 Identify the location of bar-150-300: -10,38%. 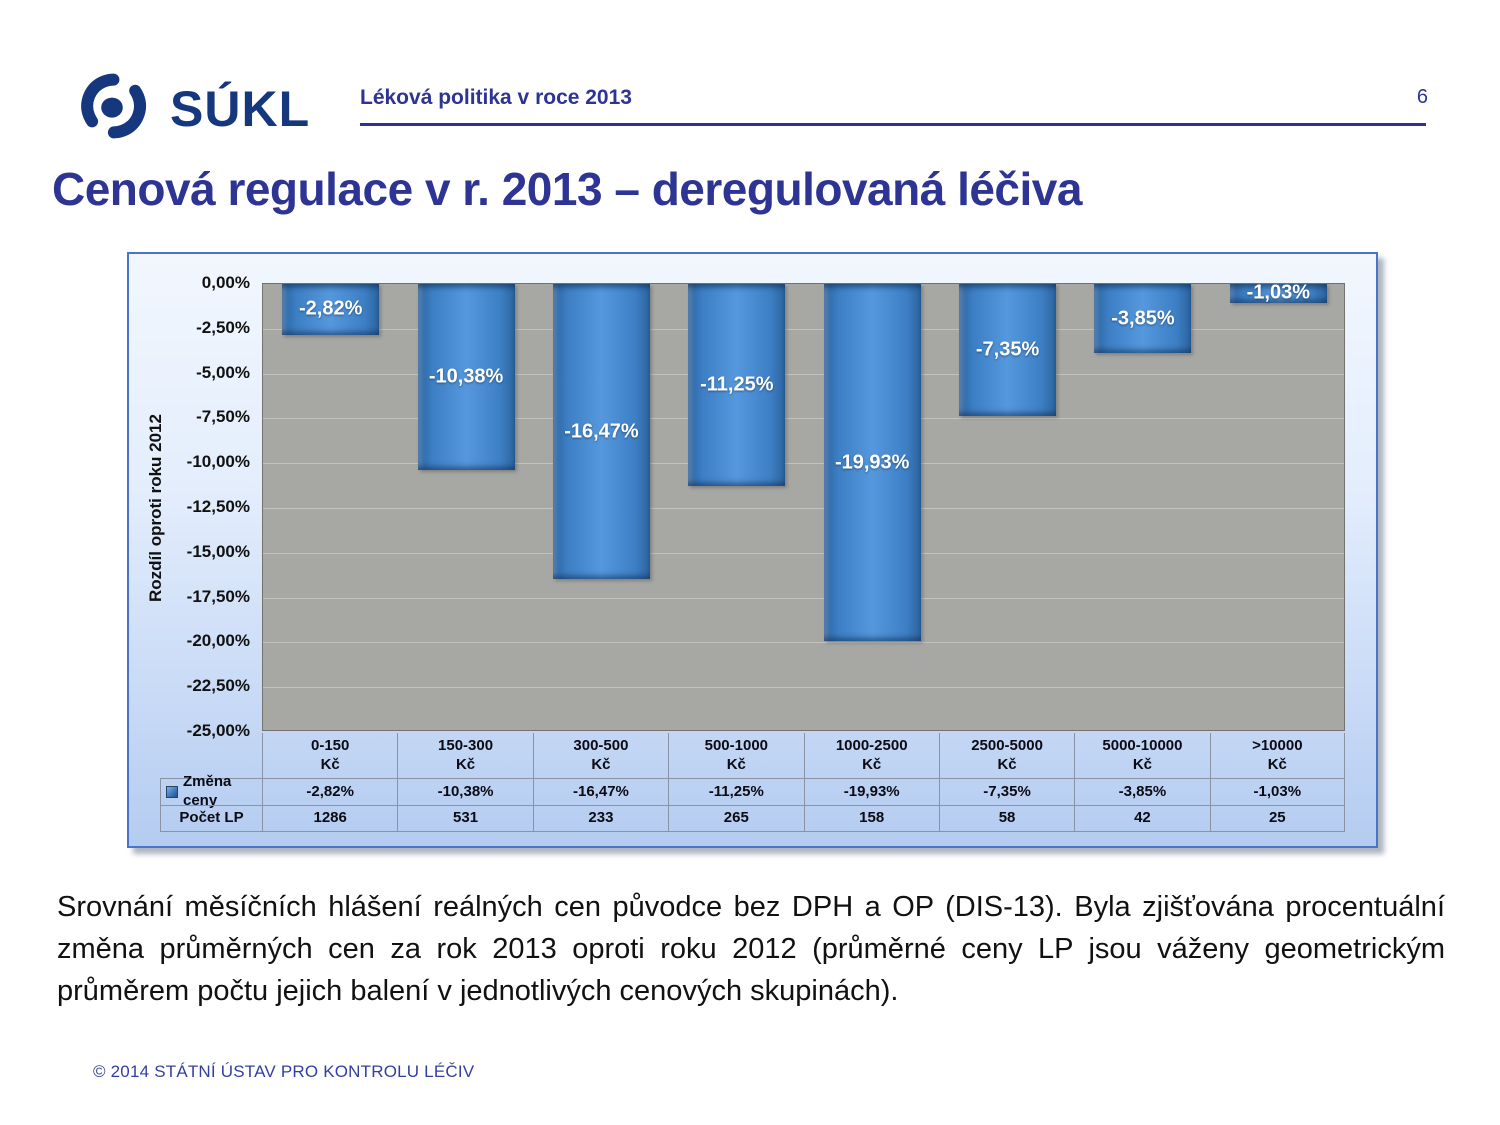
(466, 377).